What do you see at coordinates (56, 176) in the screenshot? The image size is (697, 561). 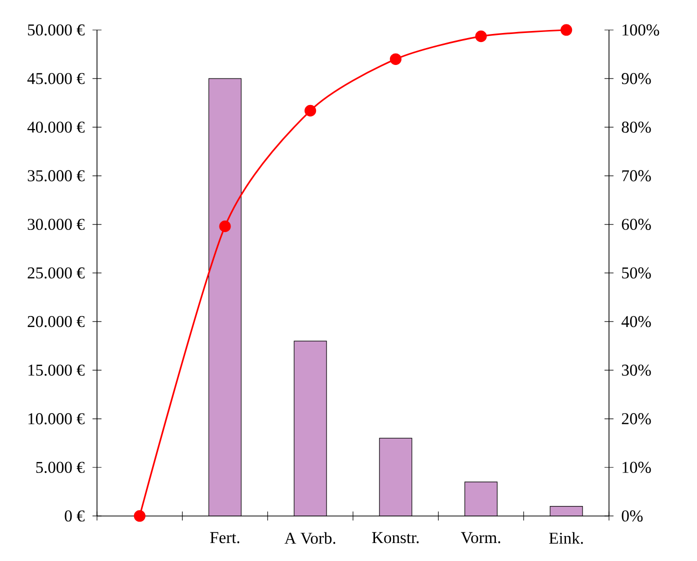 I see `y-tick-label: 35.000 €` at bounding box center [56, 176].